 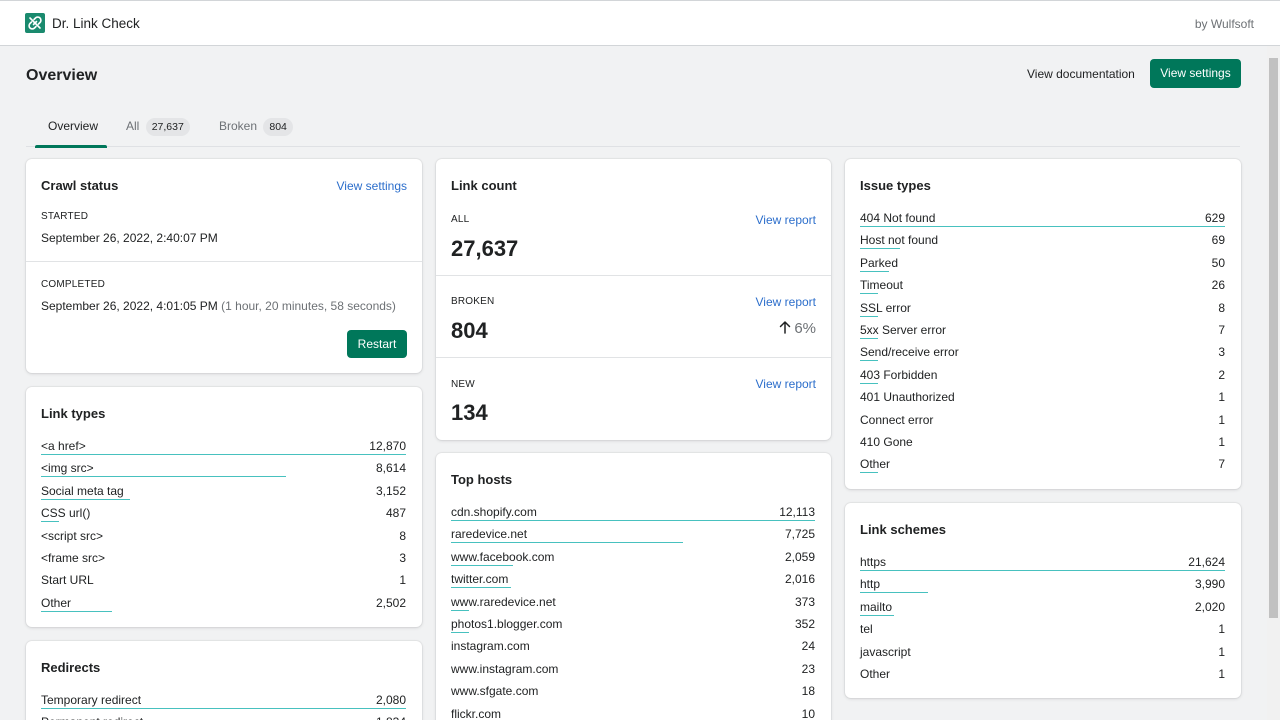 What do you see at coordinates (633, 513) in the screenshot?
I see `list-row: cdn.shopify.com 12,113` at bounding box center [633, 513].